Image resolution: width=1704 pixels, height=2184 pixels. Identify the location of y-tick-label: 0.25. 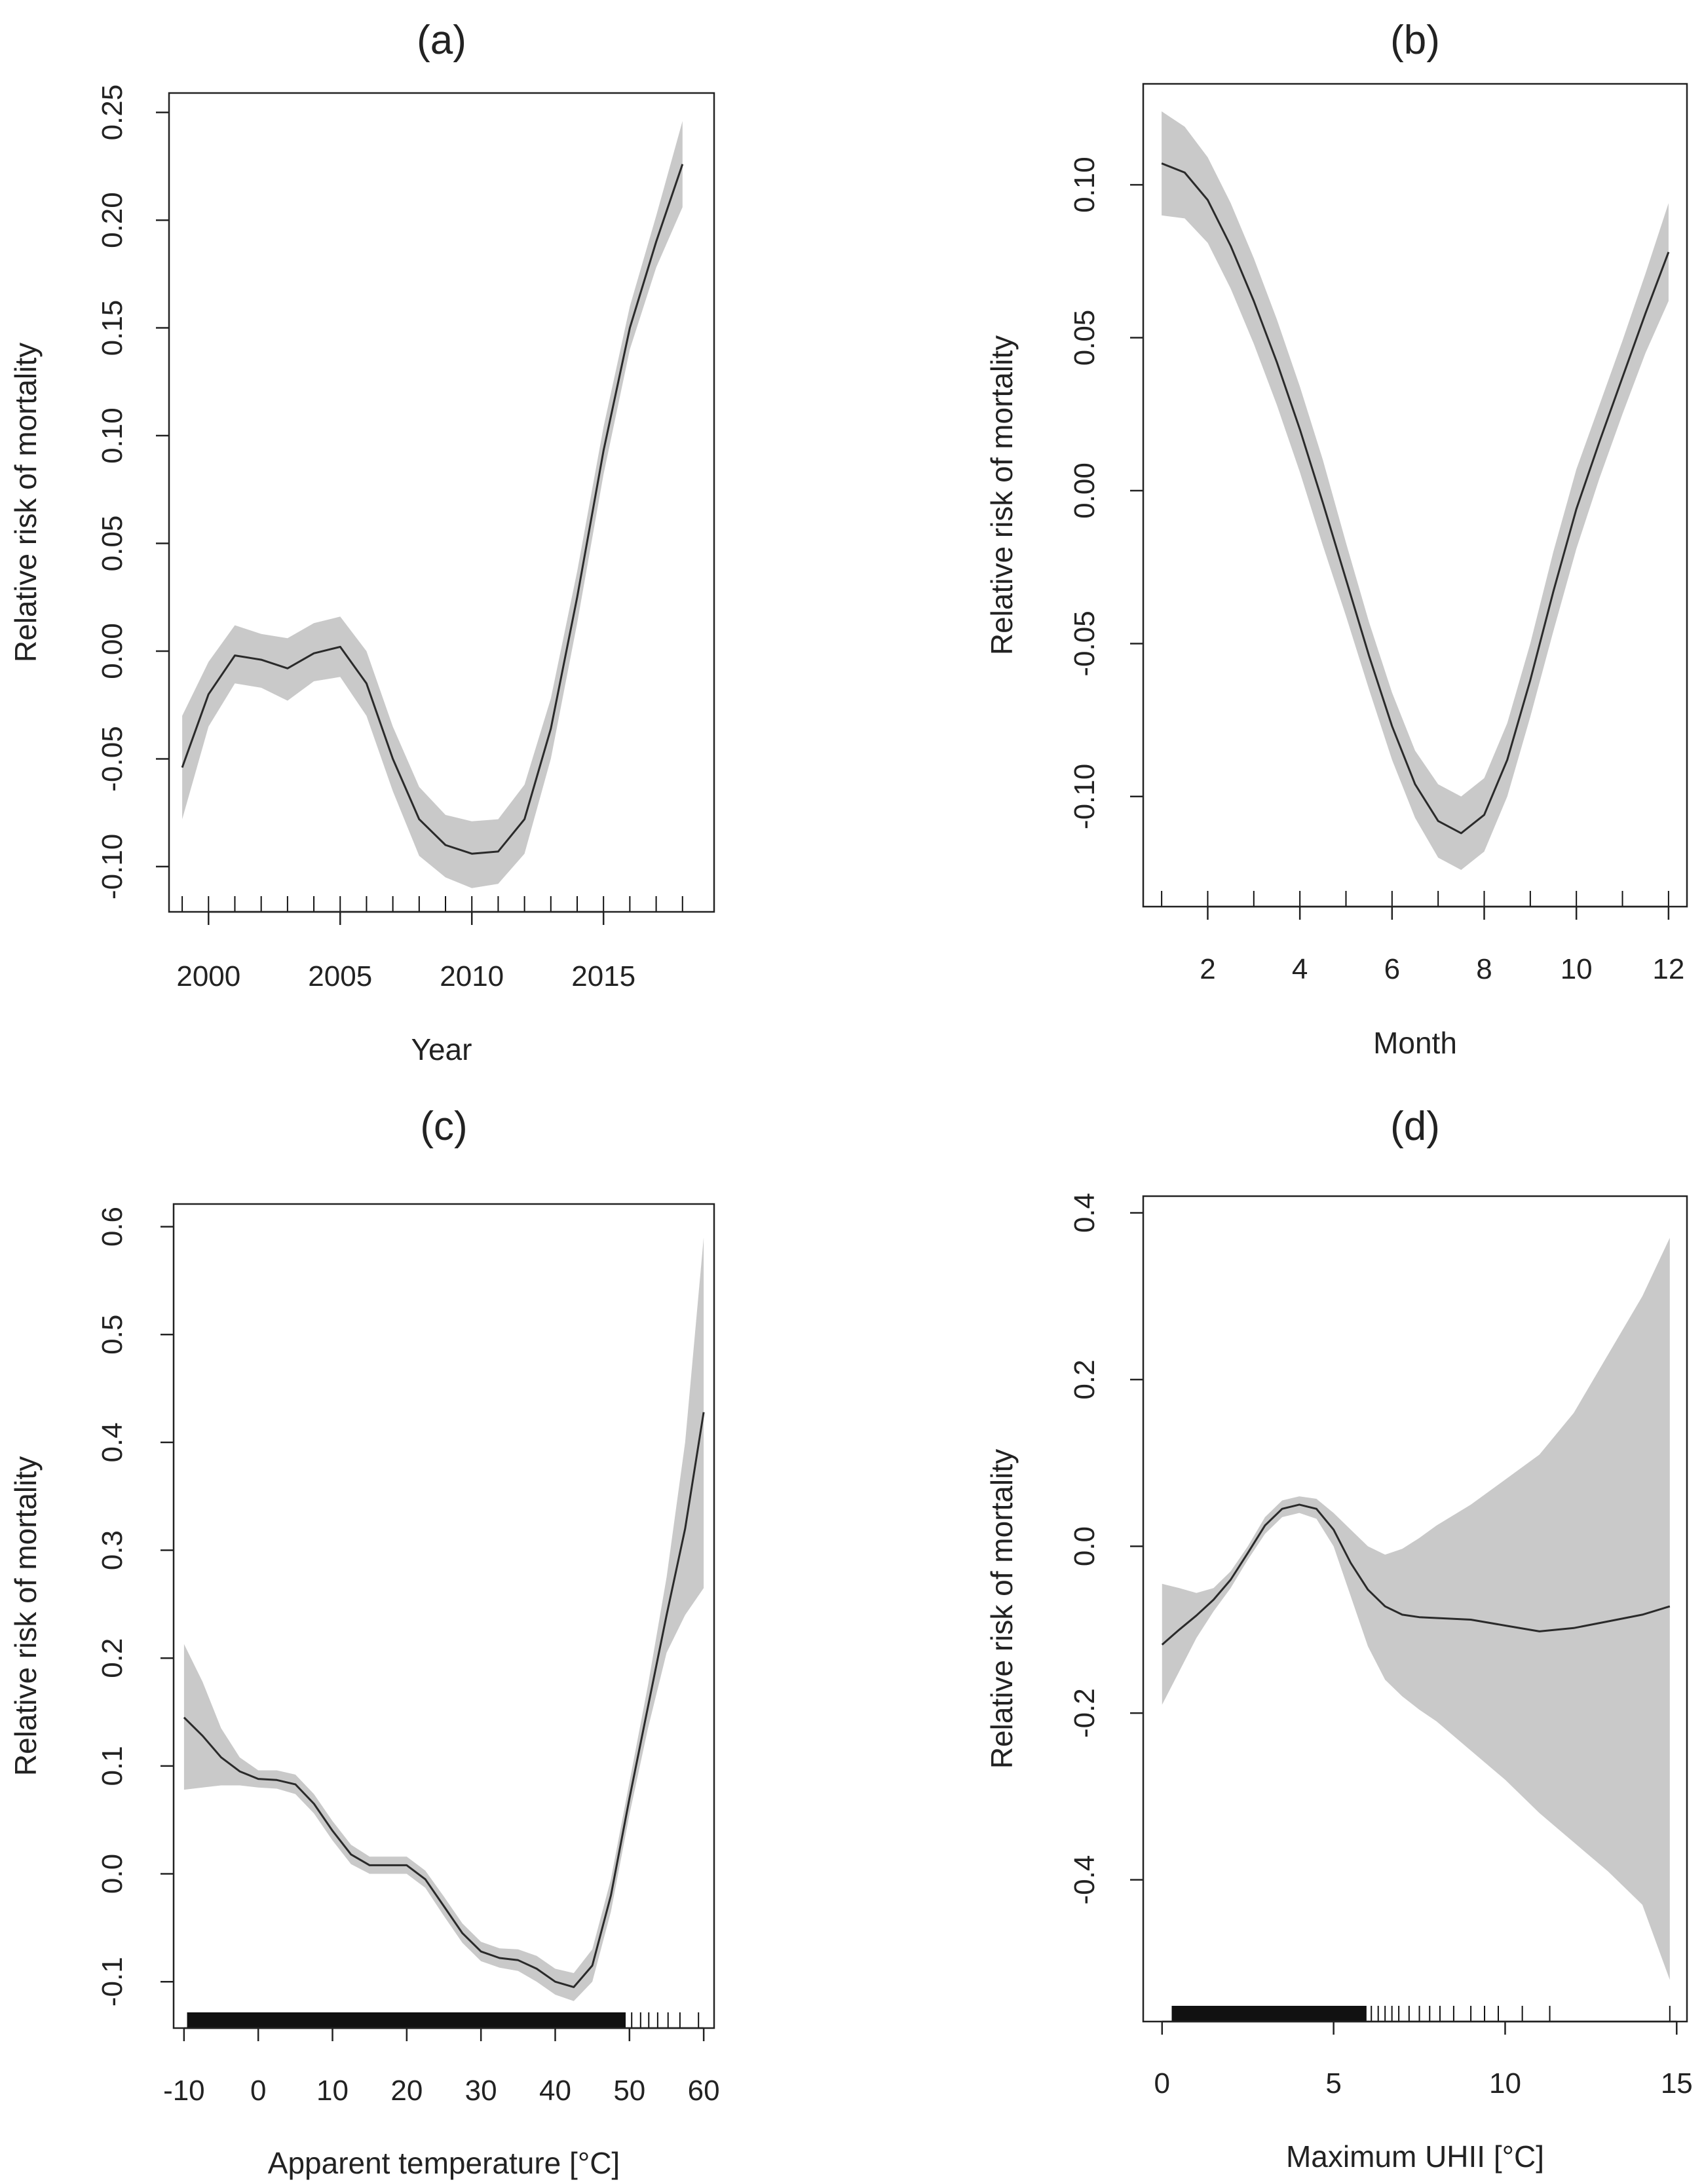
(112, 113).